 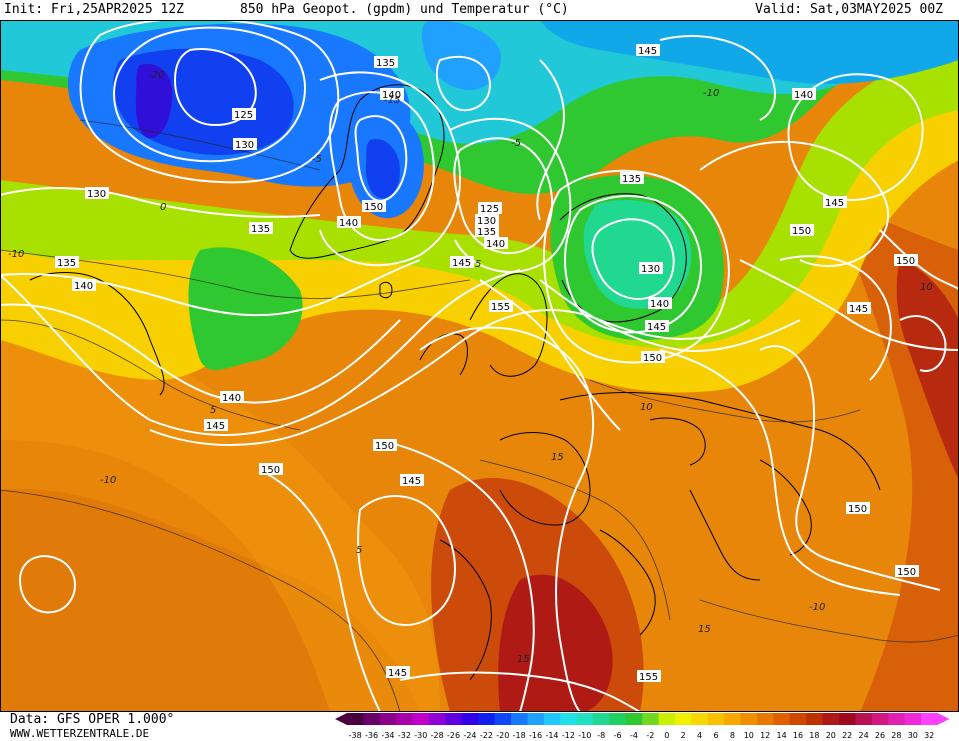 I want to click on legend-tick-label: 10, so click(x=749, y=735).